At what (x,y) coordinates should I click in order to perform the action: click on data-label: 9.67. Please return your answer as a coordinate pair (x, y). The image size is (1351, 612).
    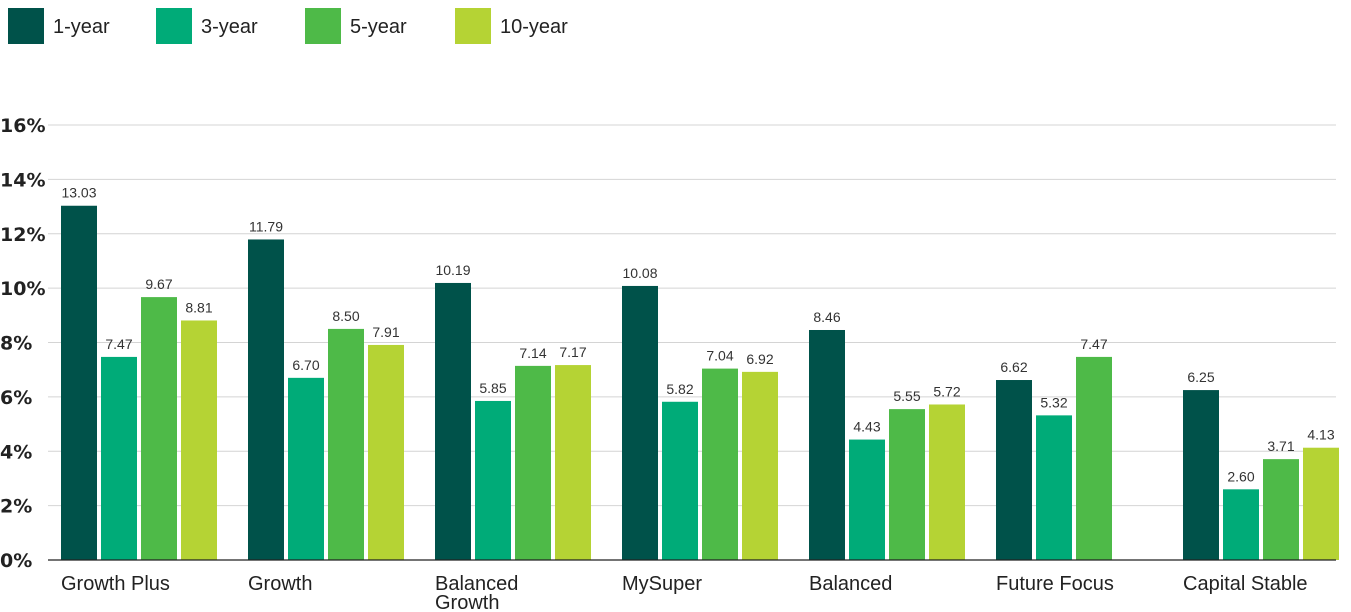
    Looking at the image, I should click on (158, 284).